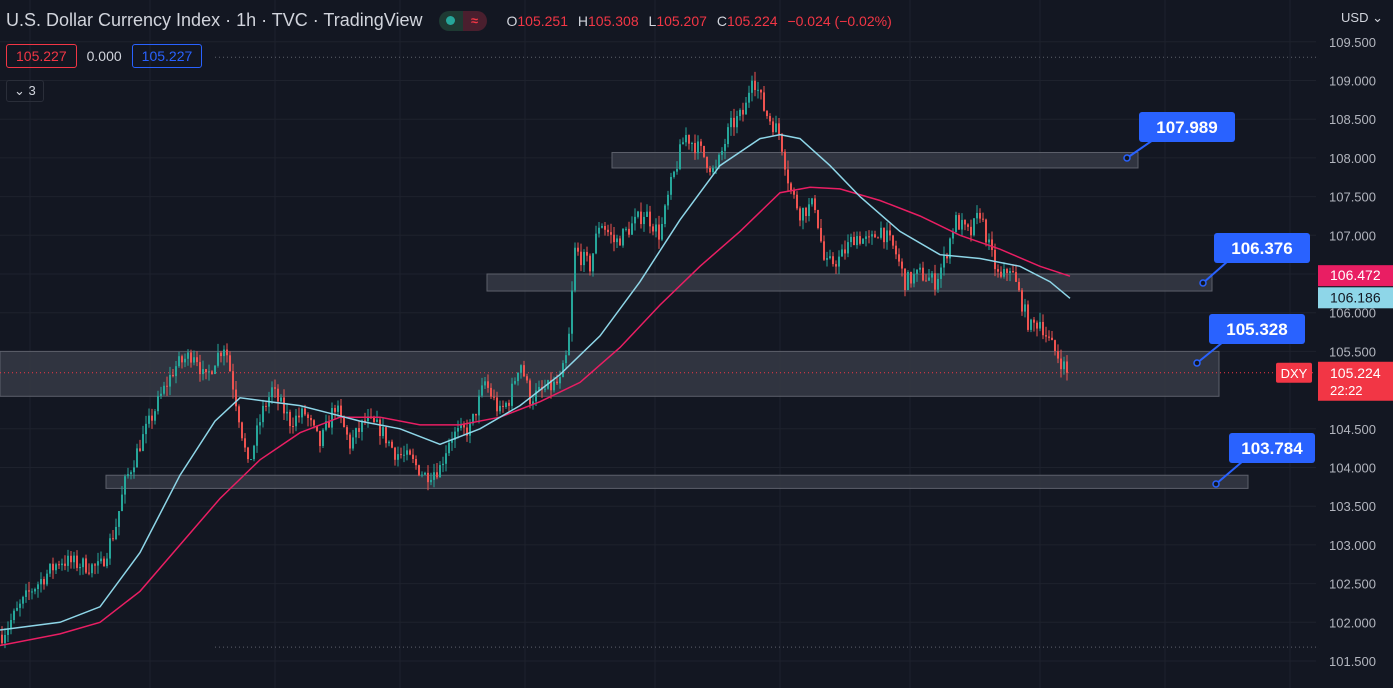 Image resolution: width=1393 pixels, height=688 pixels. Describe the element at coordinates (167, 56) in the screenshot. I see `ask-price-input: 105.227` at that location.